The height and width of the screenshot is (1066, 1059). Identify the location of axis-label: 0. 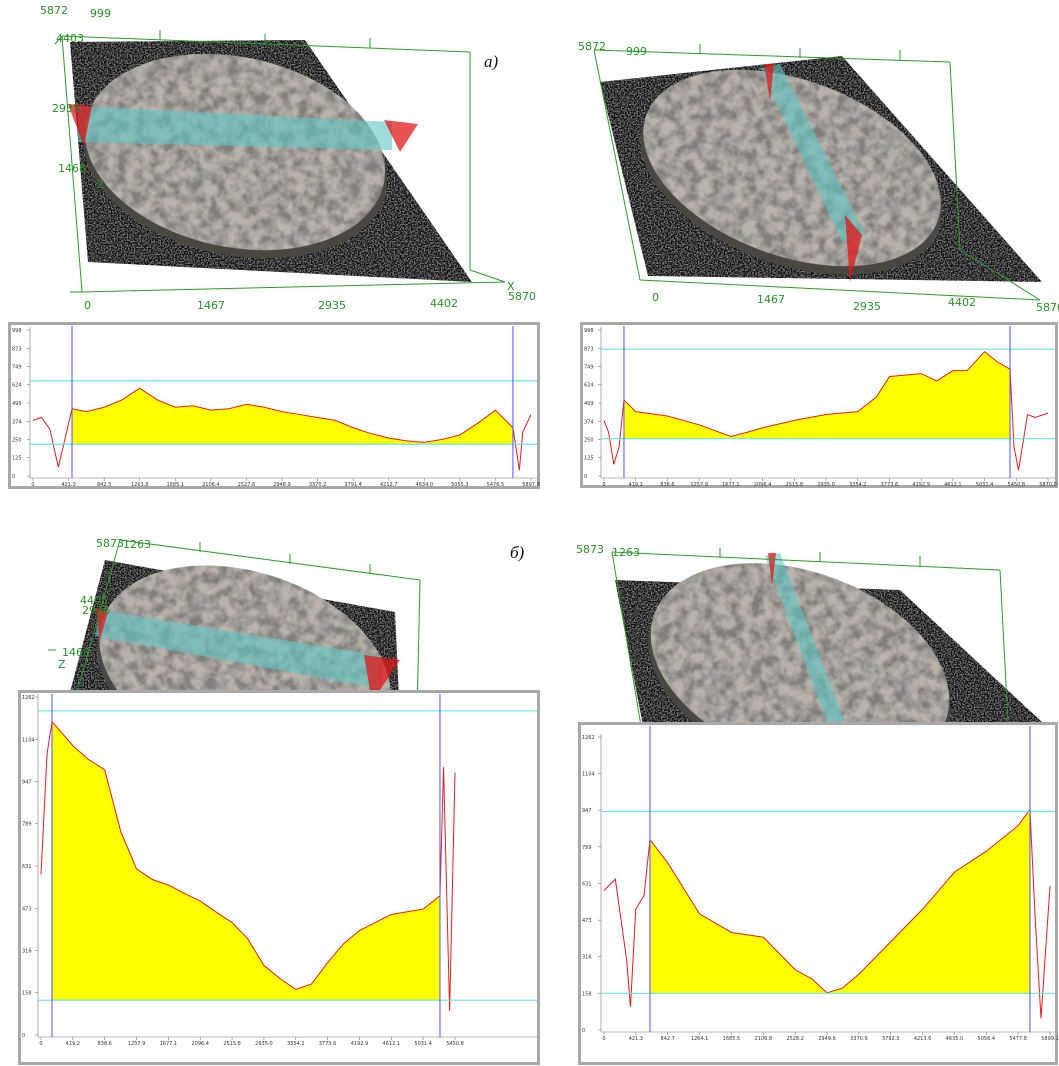
(87, 305).